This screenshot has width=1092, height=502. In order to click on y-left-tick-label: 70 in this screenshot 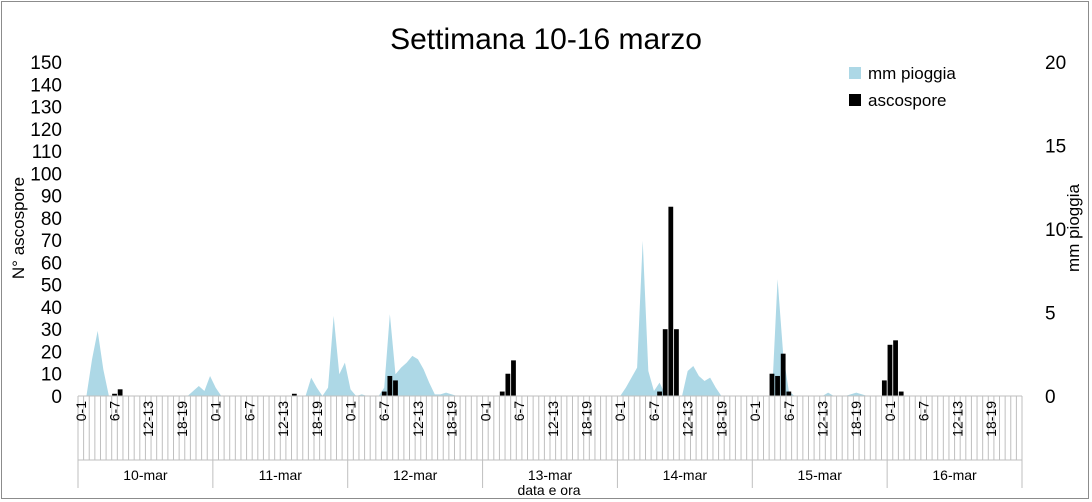, I will do `click(51, 241)`.